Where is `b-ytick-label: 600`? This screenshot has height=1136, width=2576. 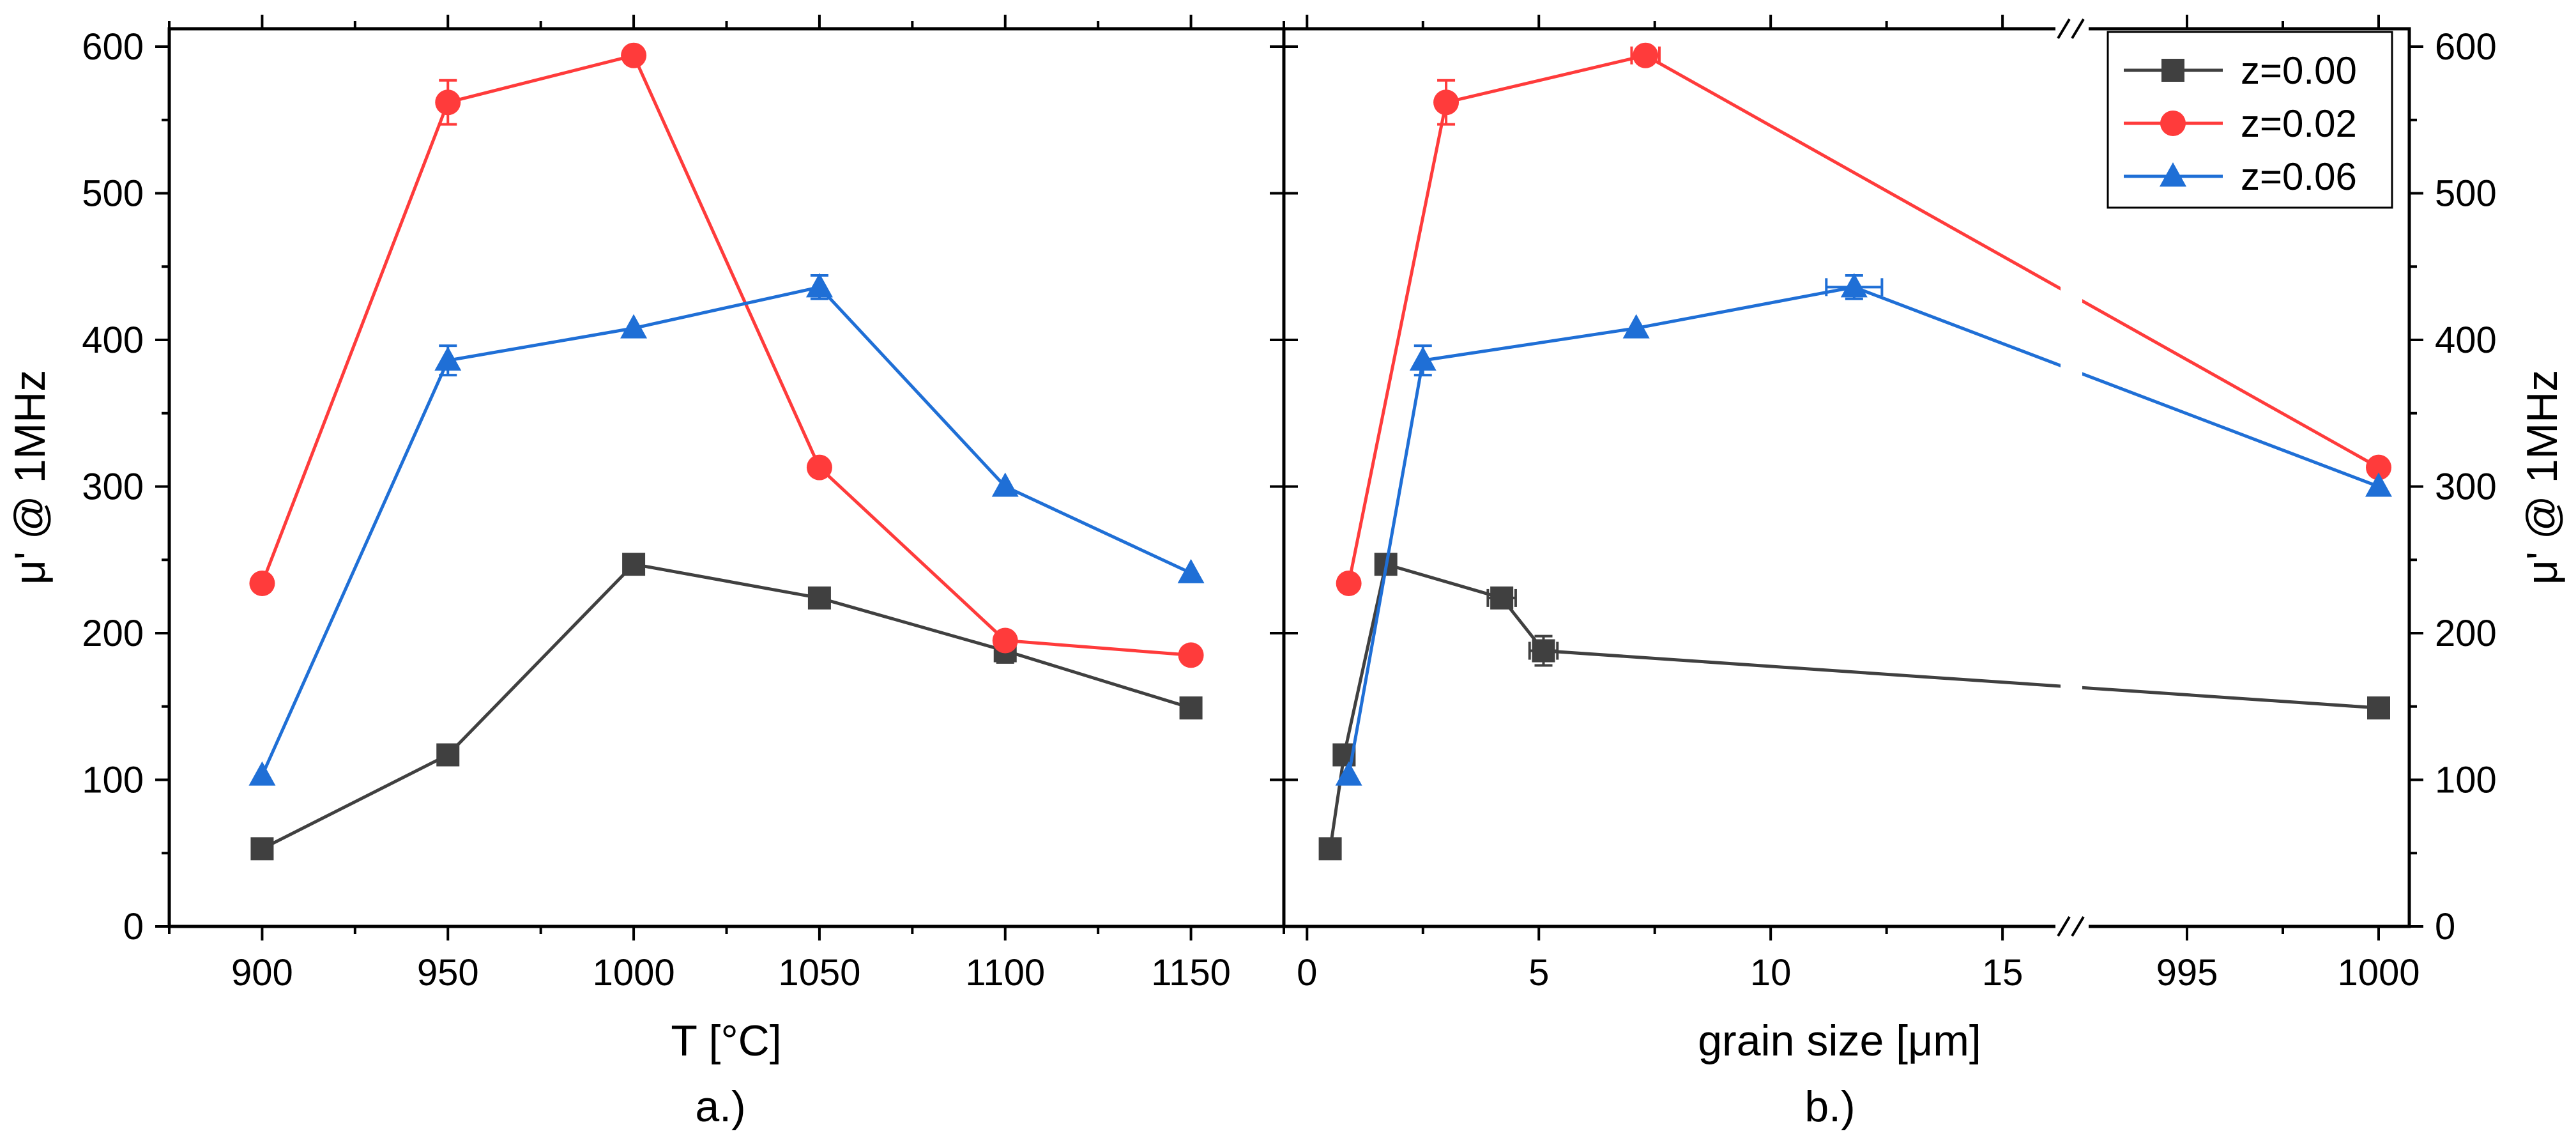
b-ytick-label: 600 is located at coordinates (2466, 47).